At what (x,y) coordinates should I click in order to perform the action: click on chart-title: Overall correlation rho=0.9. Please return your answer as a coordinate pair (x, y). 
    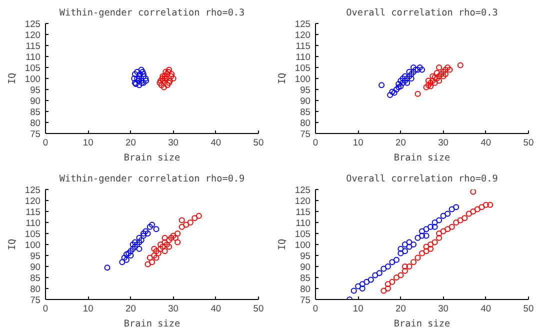
    Looking at the image, I should click on (422, 179).